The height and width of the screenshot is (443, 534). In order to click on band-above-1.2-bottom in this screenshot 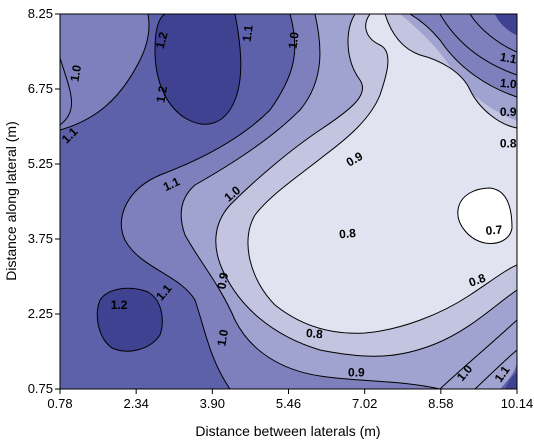, I will do `click(130, 320)`.